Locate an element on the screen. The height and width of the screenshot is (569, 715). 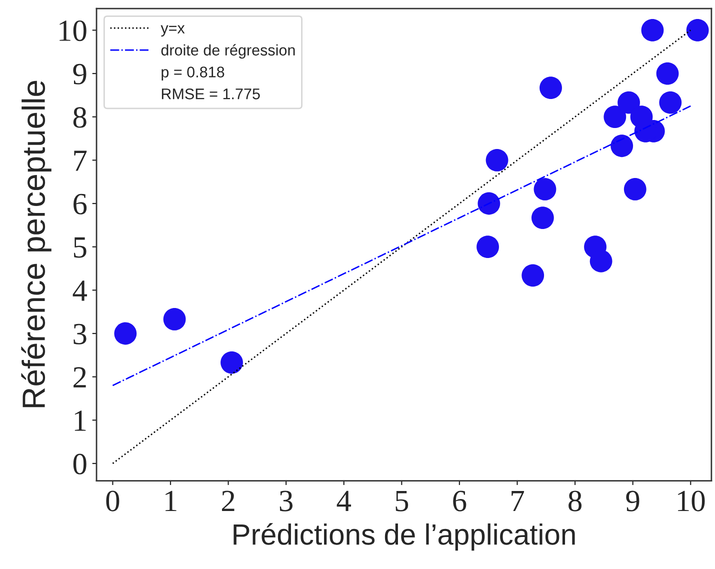
legend-label: y=x is located at coordinates (172, 31).